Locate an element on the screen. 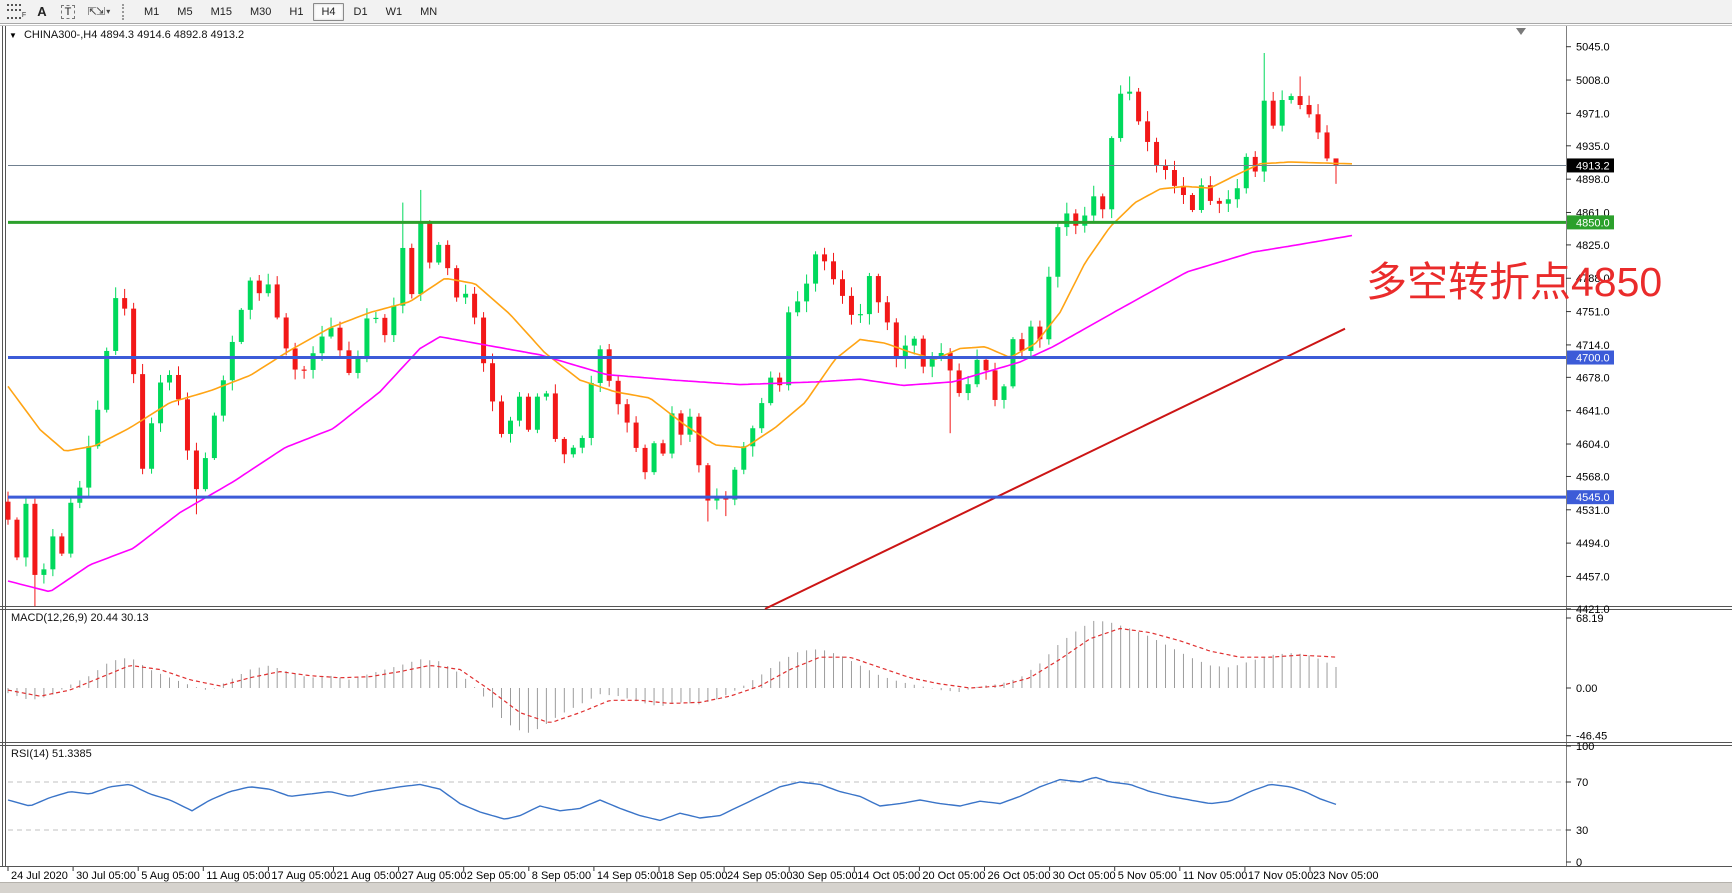 This screenshot has width=1732, height=893. svg-text: 4421.0 is located at coordinates (1593, 610).